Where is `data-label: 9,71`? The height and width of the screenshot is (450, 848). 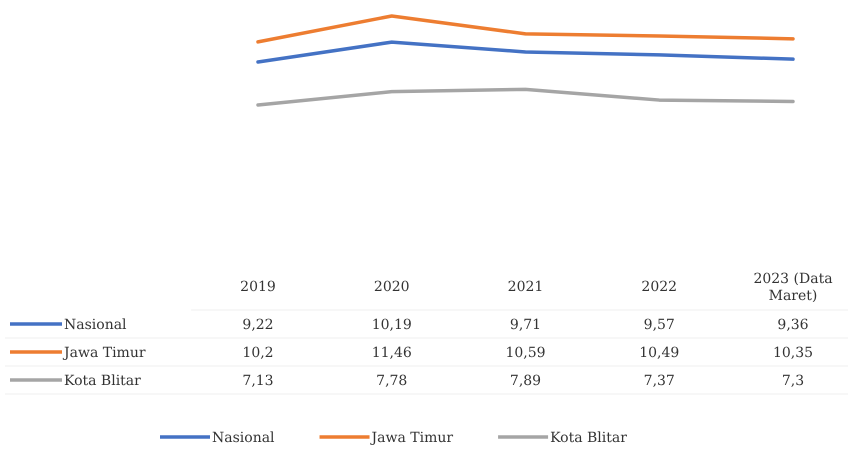 data-label: 9,71 is located at coordinates (526, 325).